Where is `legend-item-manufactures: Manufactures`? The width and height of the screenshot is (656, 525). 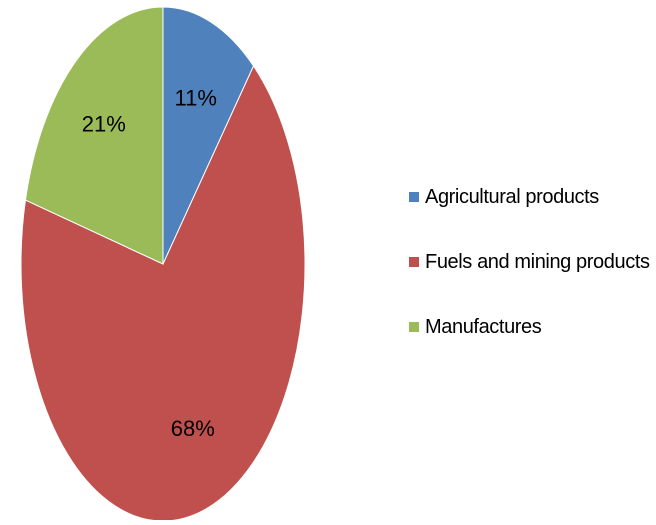 legend-item-manufactures: Manufactures is located at coordinates (529, 327).